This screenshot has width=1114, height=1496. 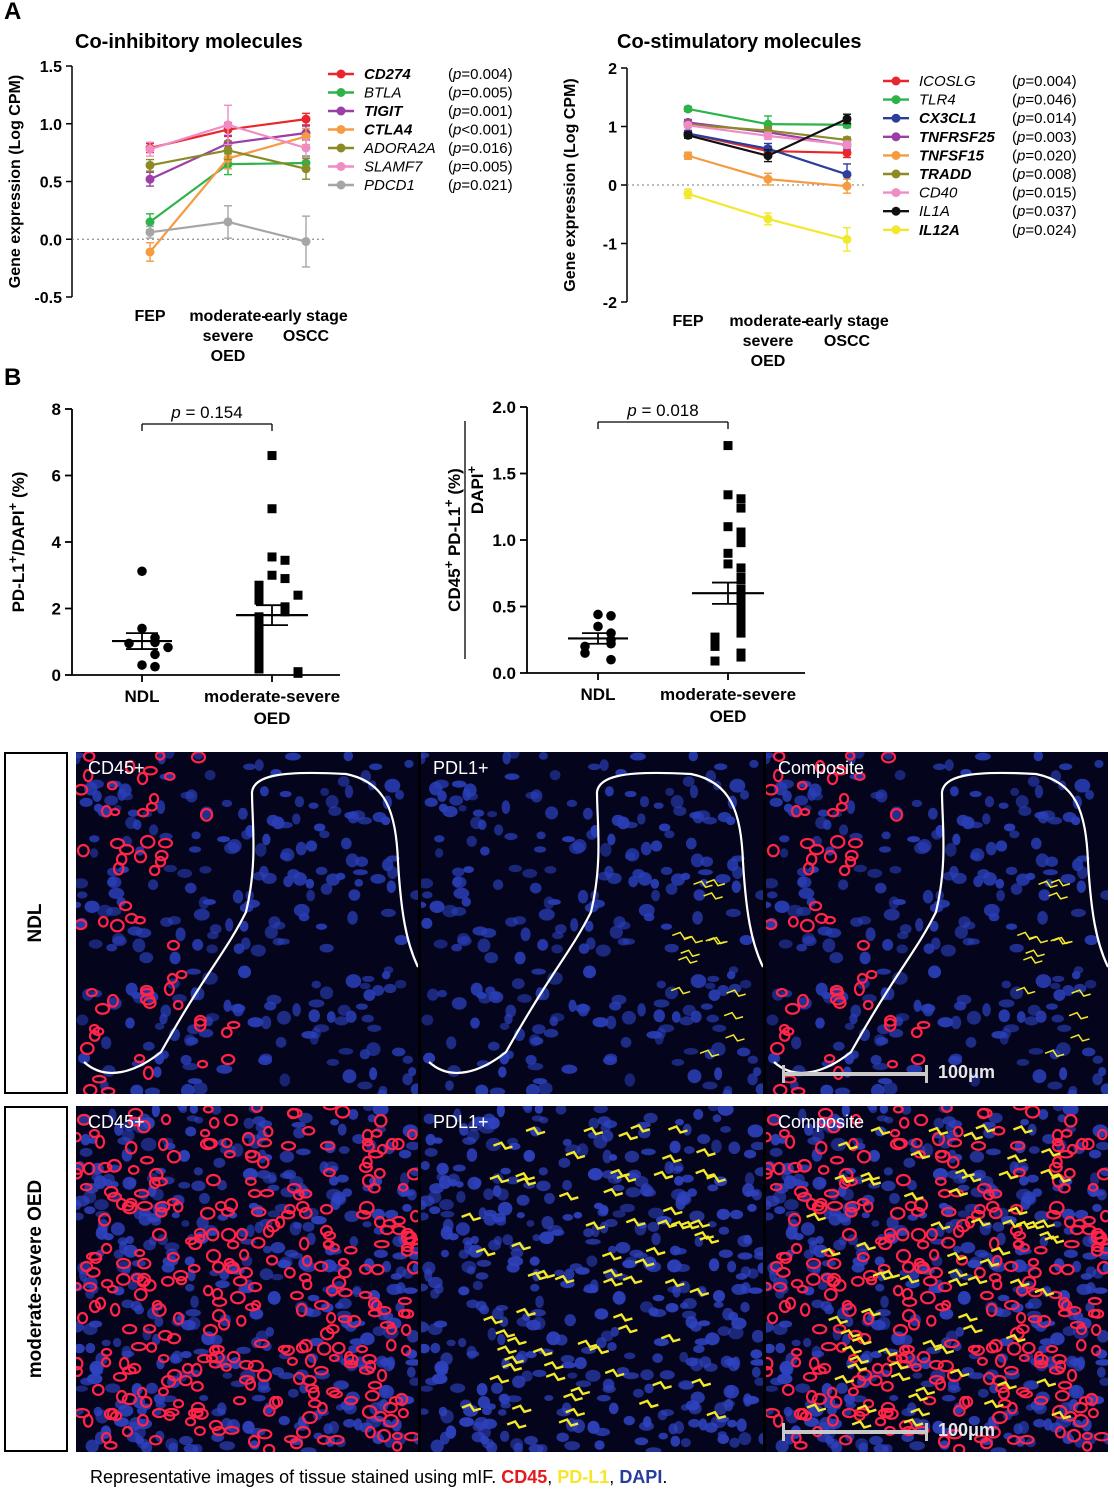 I want to click on y-tick-label: 0.5, so click(x=51, y=183).